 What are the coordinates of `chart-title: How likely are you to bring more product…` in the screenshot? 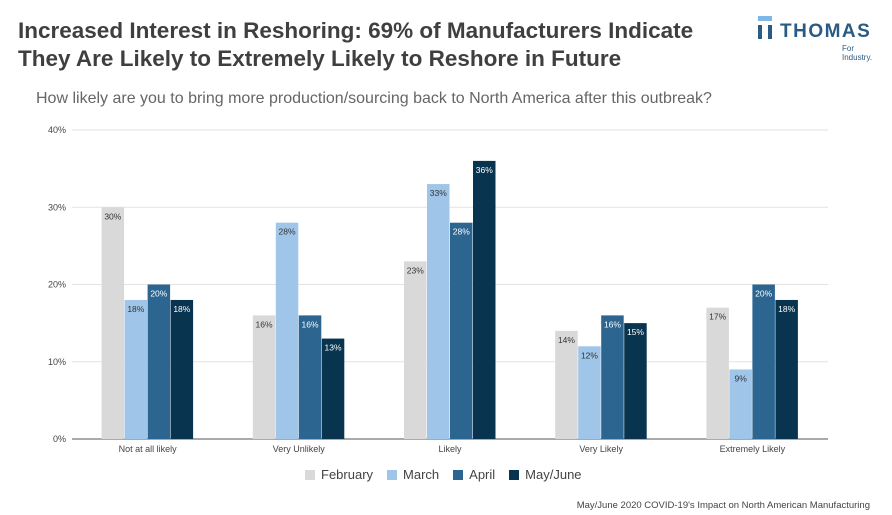 It's located at (374, 98).